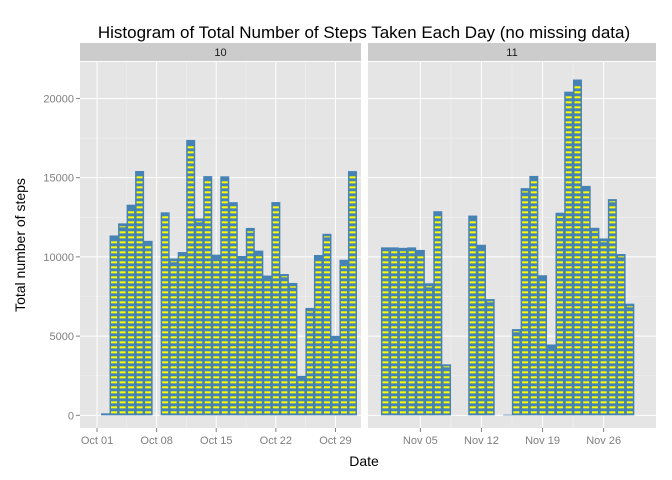  What do you see at coordinates (560, 314) in the screenshot?
I see `bar-outline` at bounding box center [560, 314].